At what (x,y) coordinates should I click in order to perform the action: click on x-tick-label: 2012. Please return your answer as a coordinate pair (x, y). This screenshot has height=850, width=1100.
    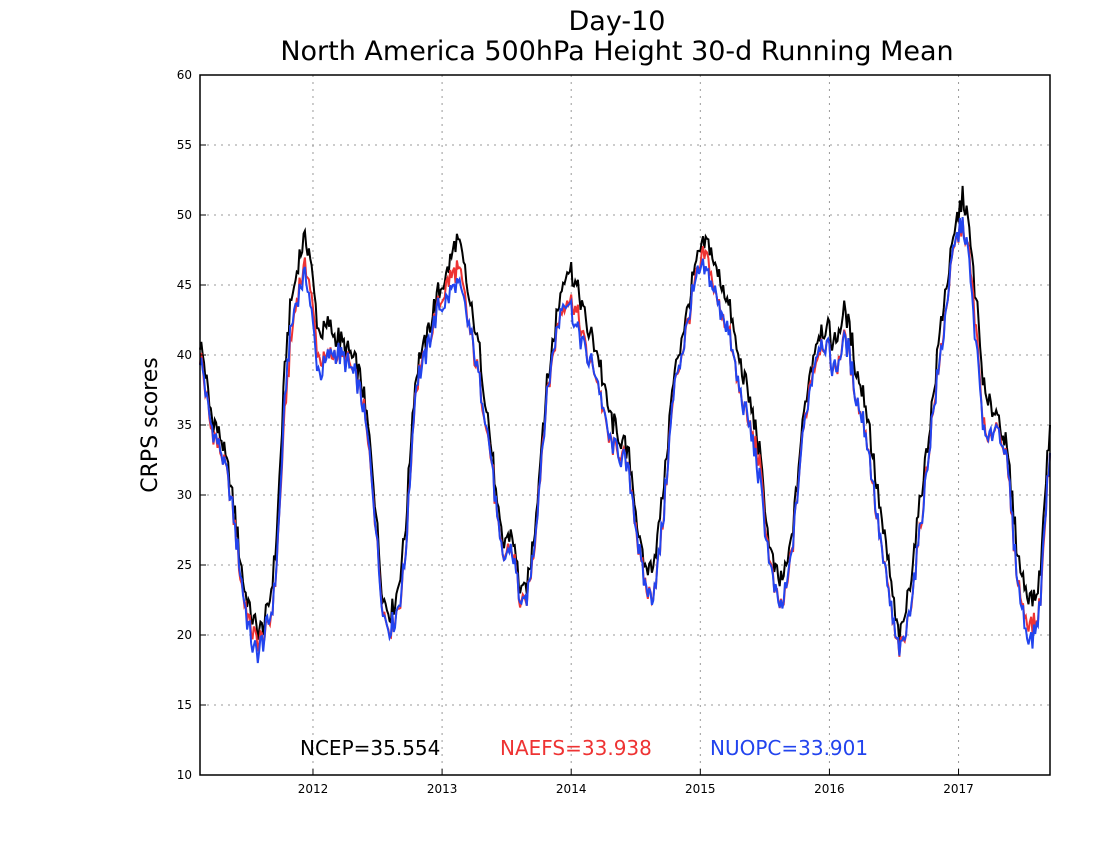
    Looking at the image, I should click on (313, 789).